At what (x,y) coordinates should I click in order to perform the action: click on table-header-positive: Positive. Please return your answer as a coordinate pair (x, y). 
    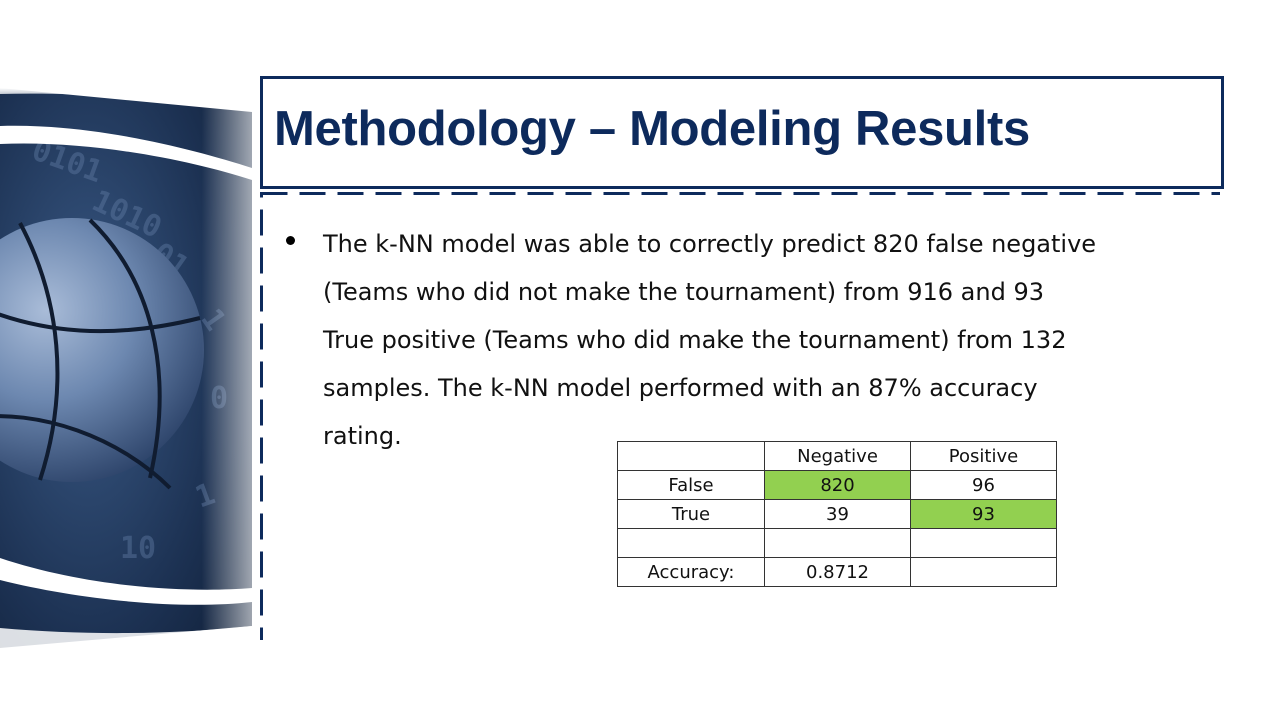
    Looking at the image, I should click on (983, 456).